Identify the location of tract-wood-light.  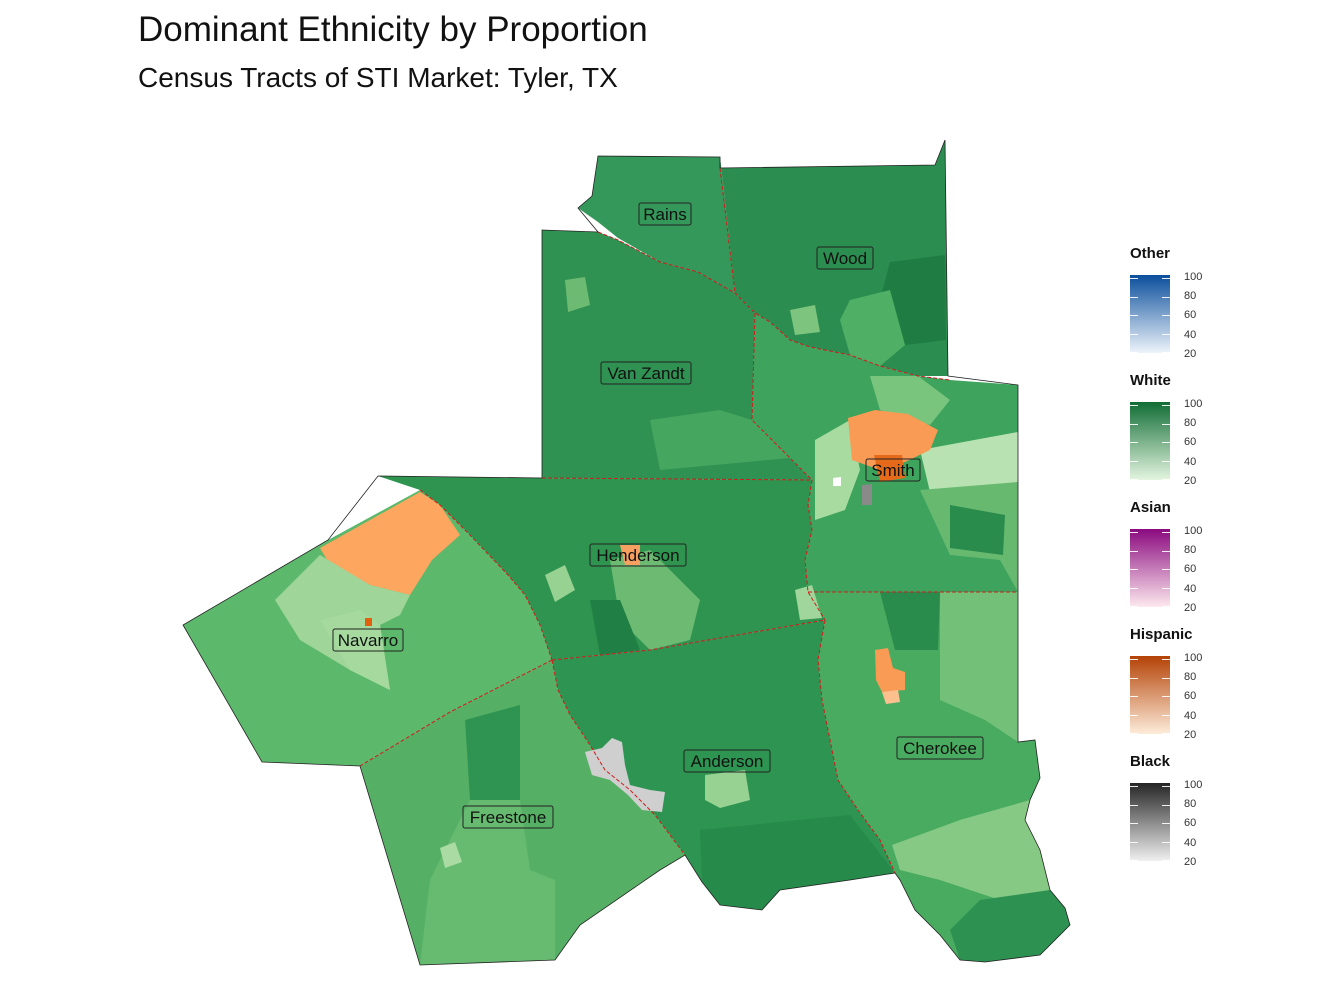
(872, 328).